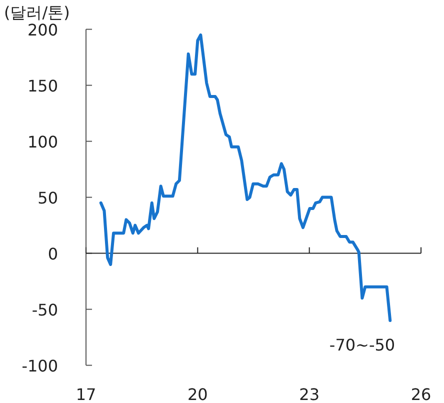 The height and width of the screenshot is (403, 444). Describe the element at coordinates (48, 198) in the screenshot. I see `y-tick-label: 50` at that location.